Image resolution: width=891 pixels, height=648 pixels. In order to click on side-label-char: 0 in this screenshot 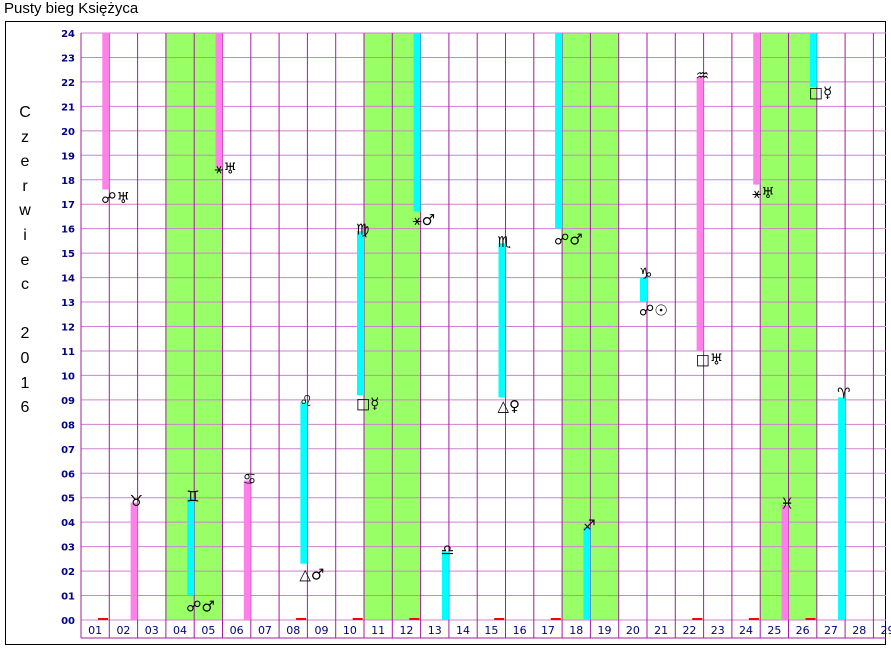, I will do `click(25, 358)`.